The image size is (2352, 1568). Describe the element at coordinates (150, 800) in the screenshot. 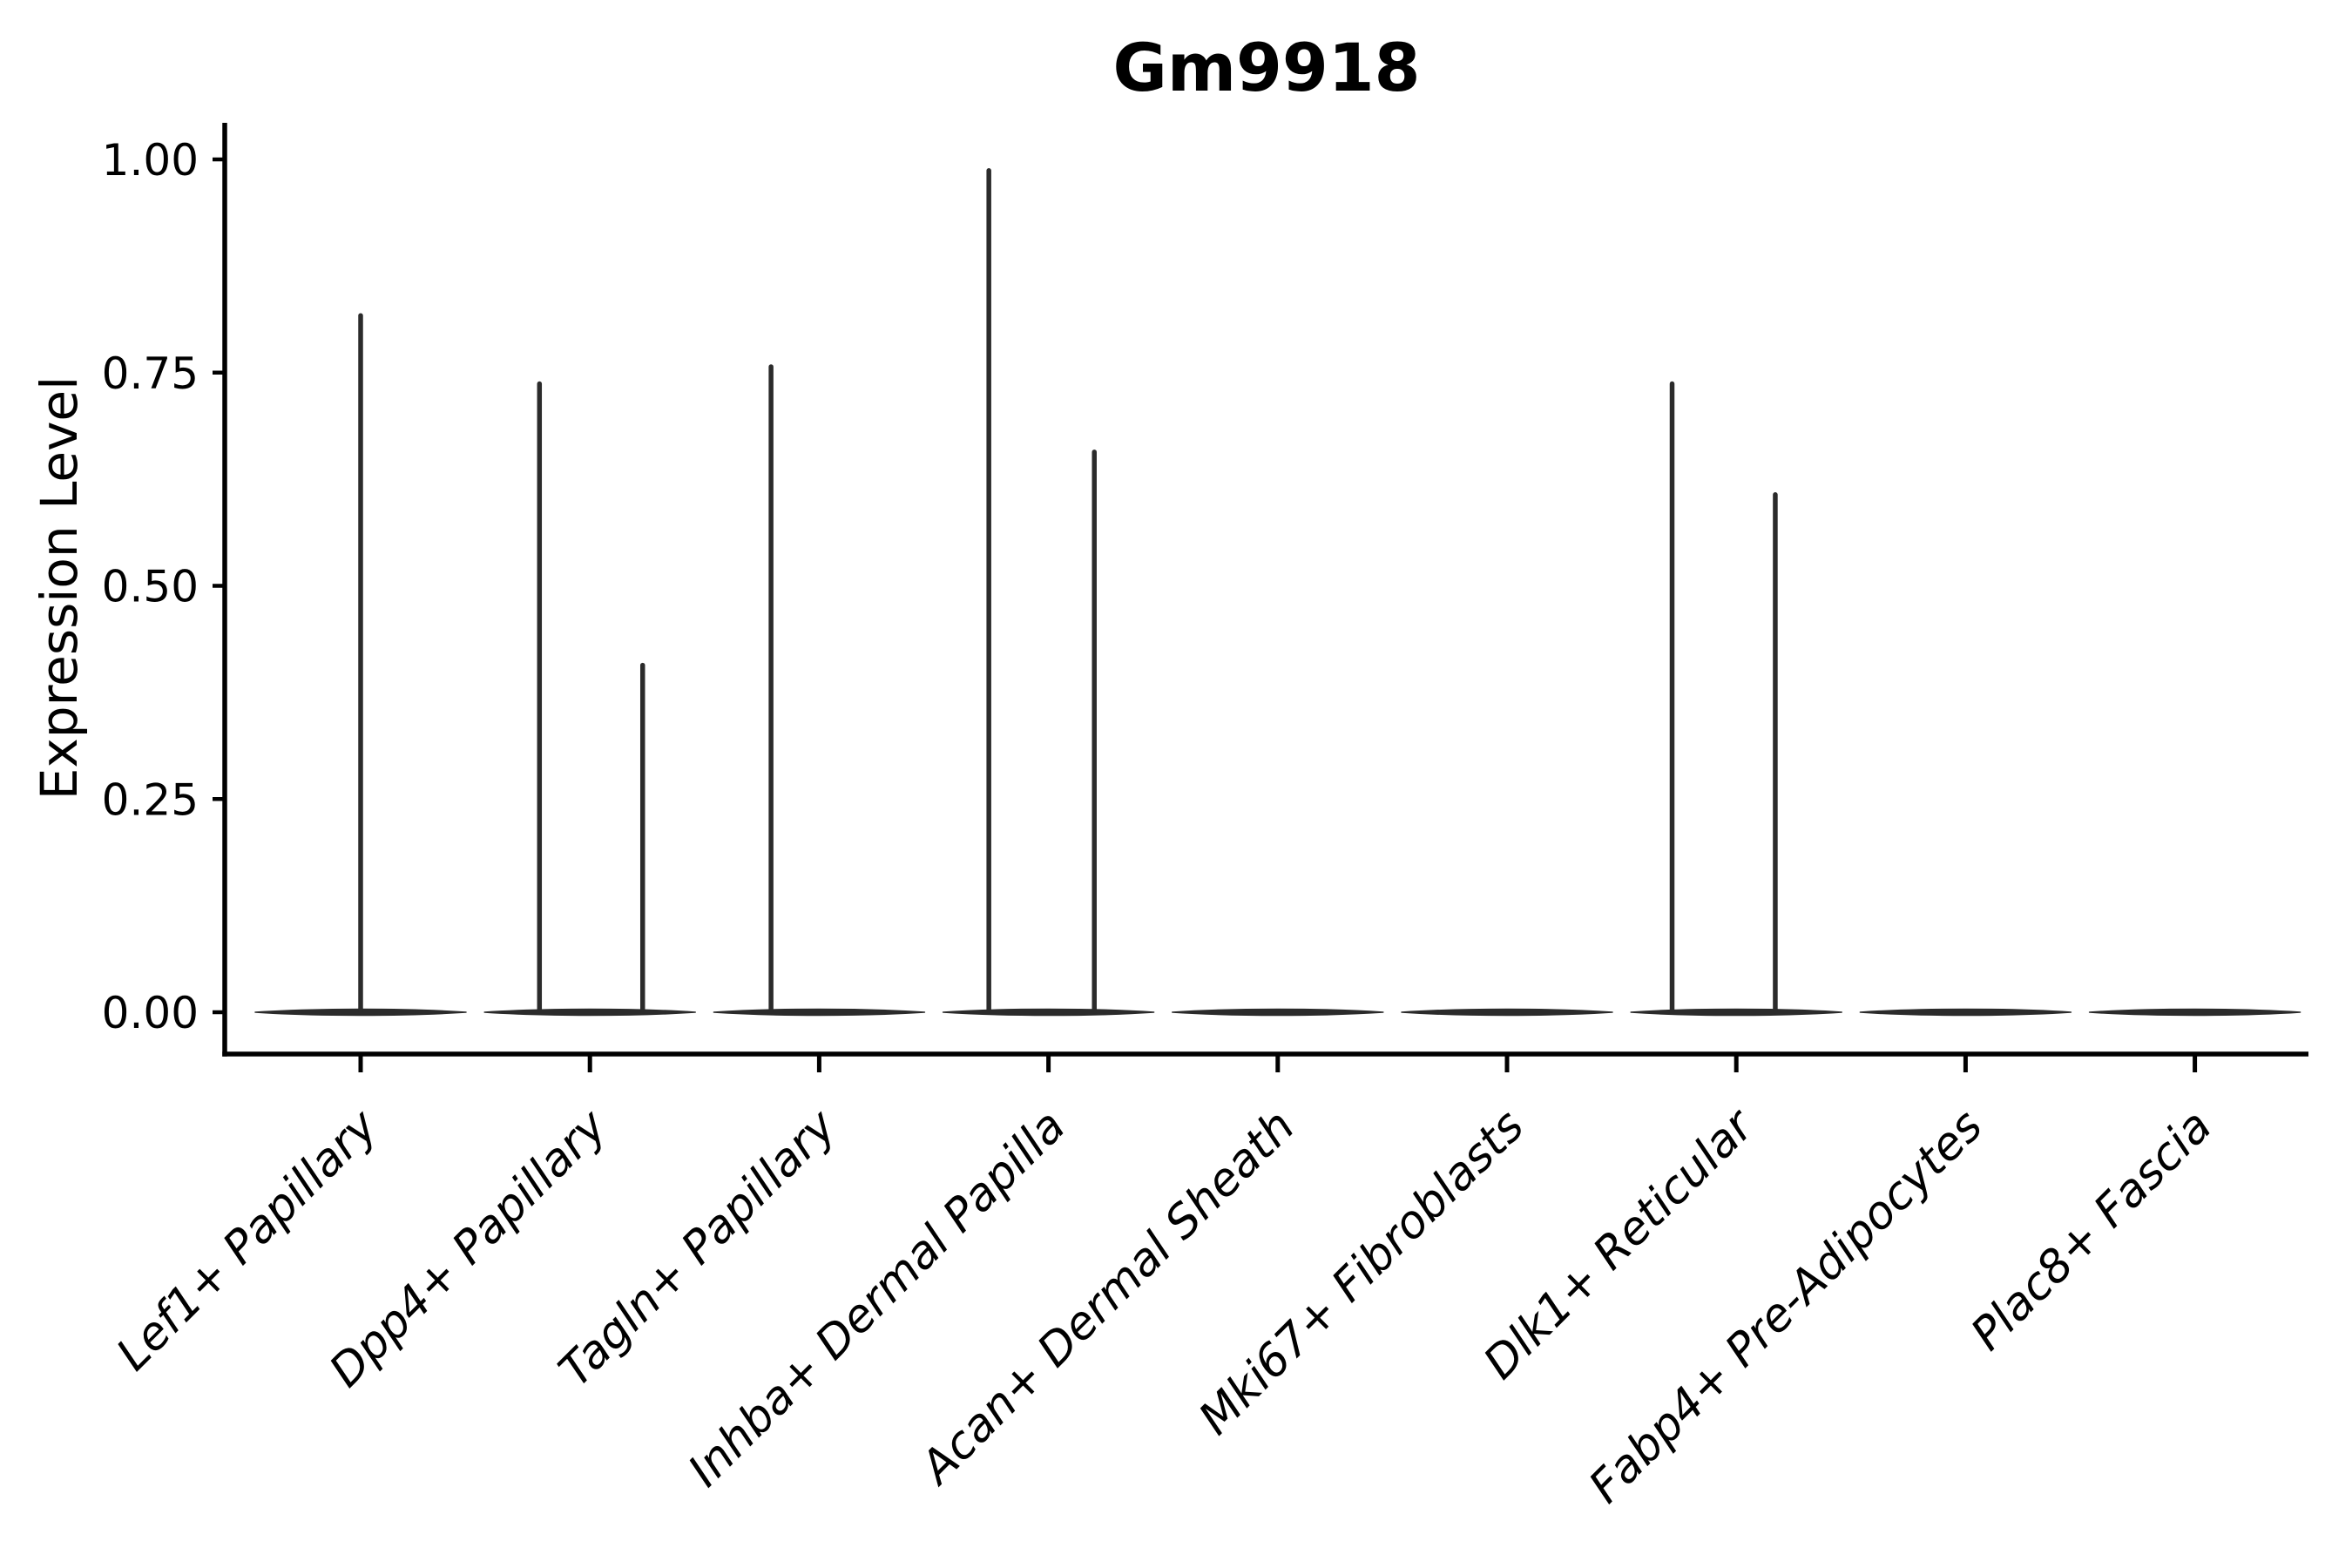

I see `y-tick-label: 0.25` at that location.